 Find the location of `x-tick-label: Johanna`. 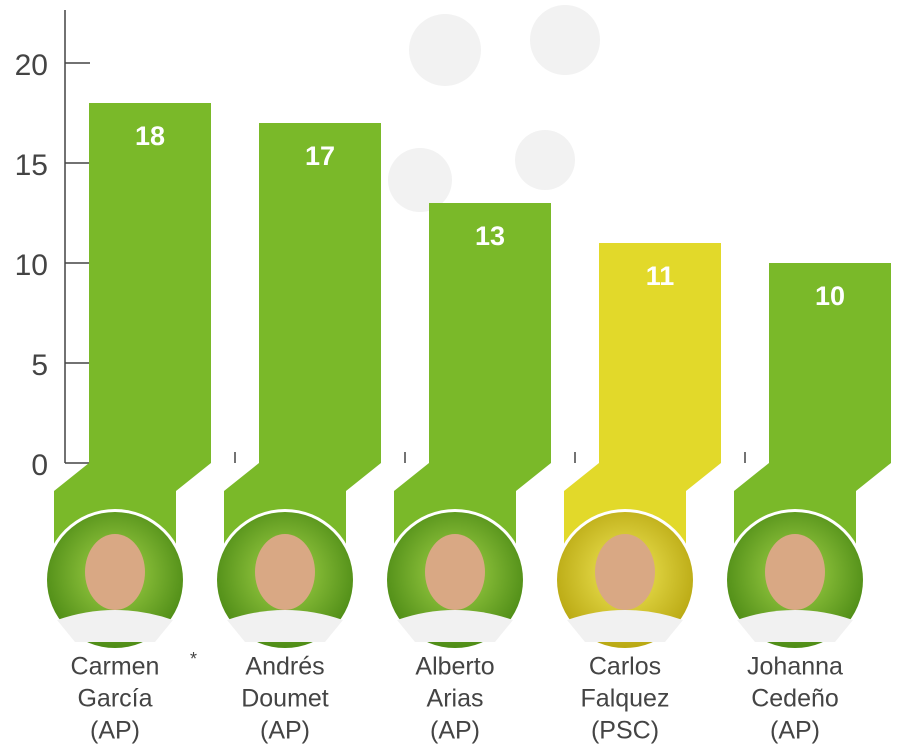

x-tick-label: Johanna is located at coordinates (795, 667).